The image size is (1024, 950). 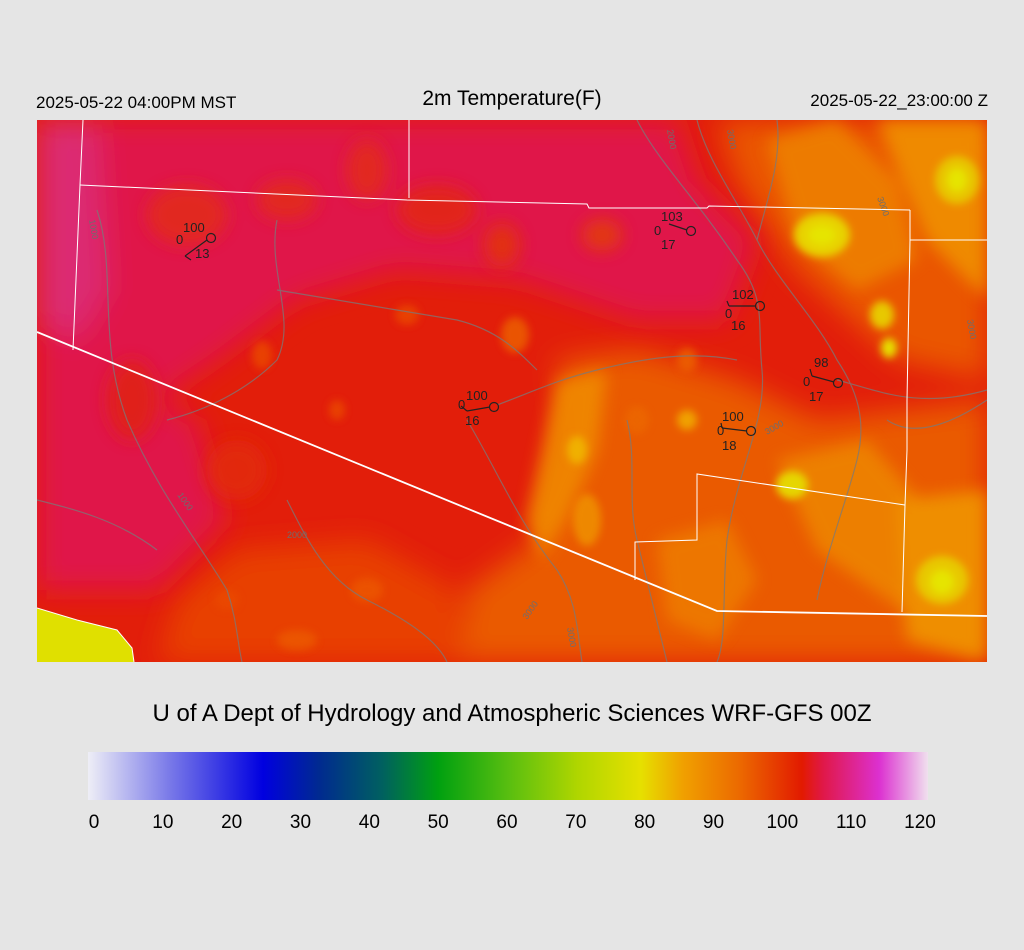 What do you see at coordinates (136, 102) in the screenshot?
I see `local-time-label: 2025-05-22 04:00PM MST` at bounding box center [136, 102].